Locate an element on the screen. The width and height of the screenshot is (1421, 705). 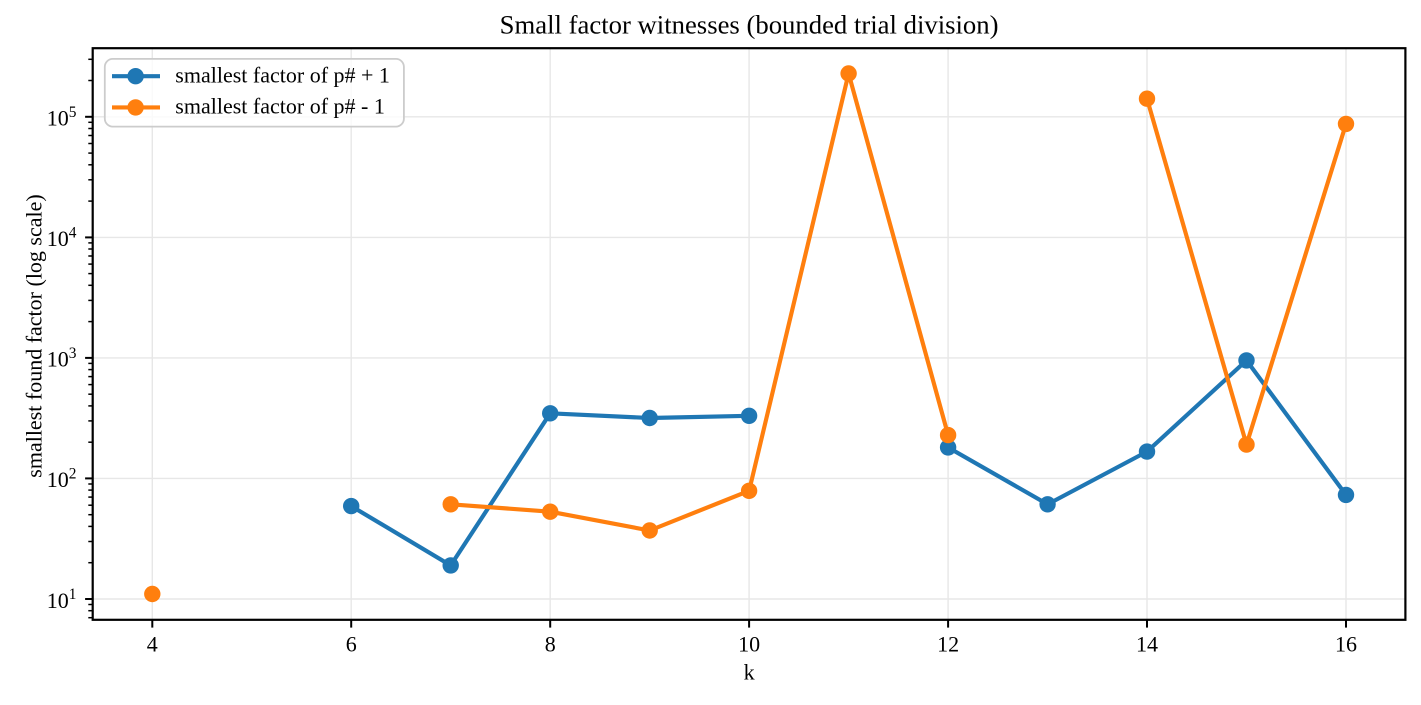
svg-text: 12 is located at coordinates (948, 643).